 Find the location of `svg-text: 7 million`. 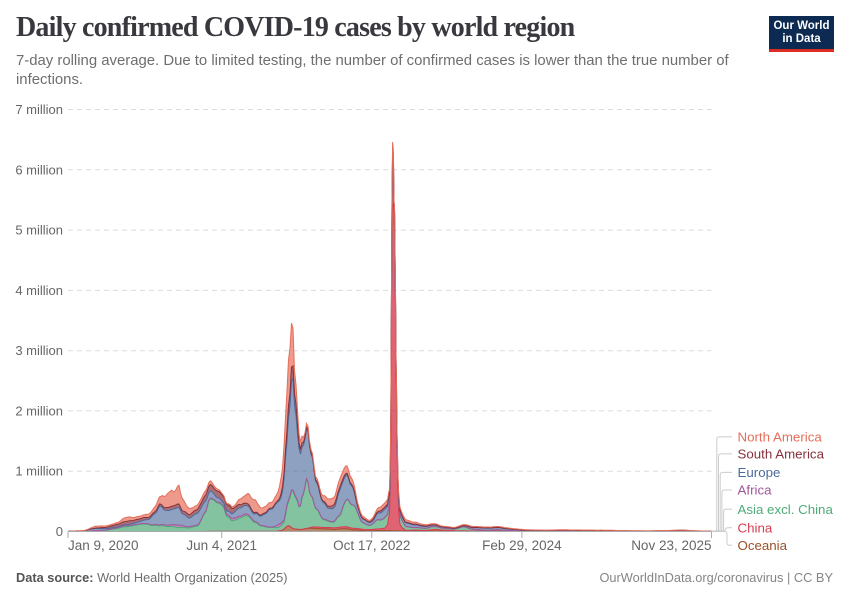

svg-text: 7 million is located at coordinates (39, 109).